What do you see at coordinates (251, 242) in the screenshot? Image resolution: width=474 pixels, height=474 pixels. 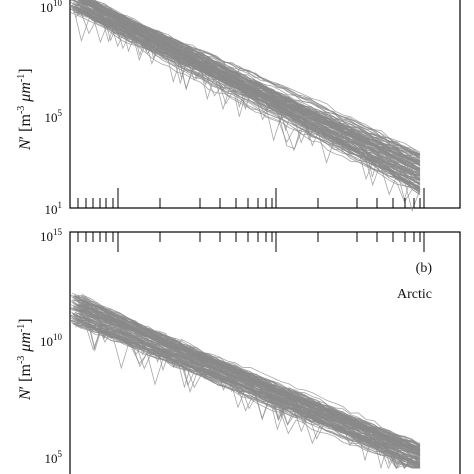 I see `panel-bottom-ticks` at bounding box center [251, 242].